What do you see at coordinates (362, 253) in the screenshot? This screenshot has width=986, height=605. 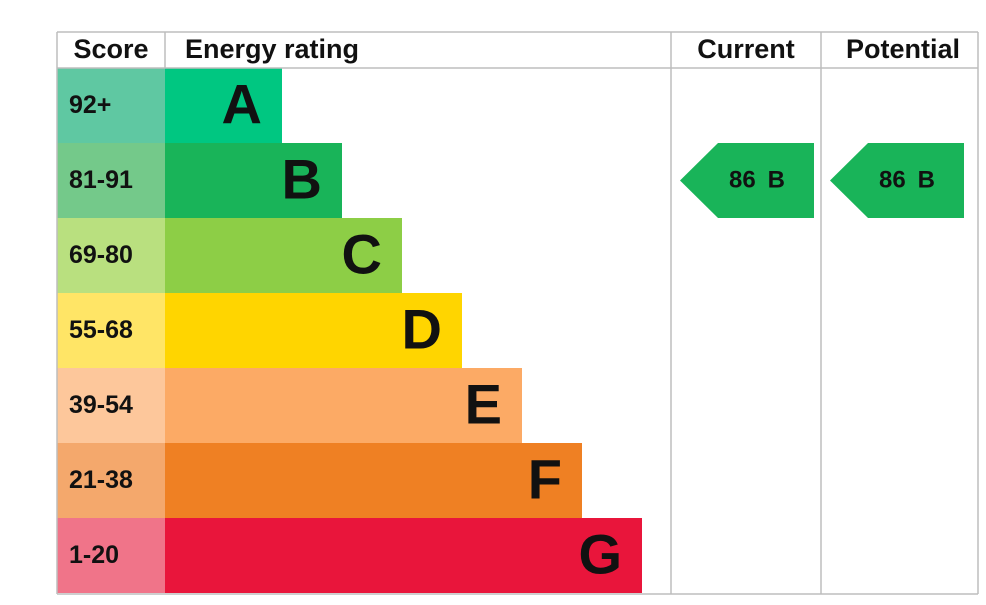 I see `rating-letter: C` at bounding box center [362, 253].